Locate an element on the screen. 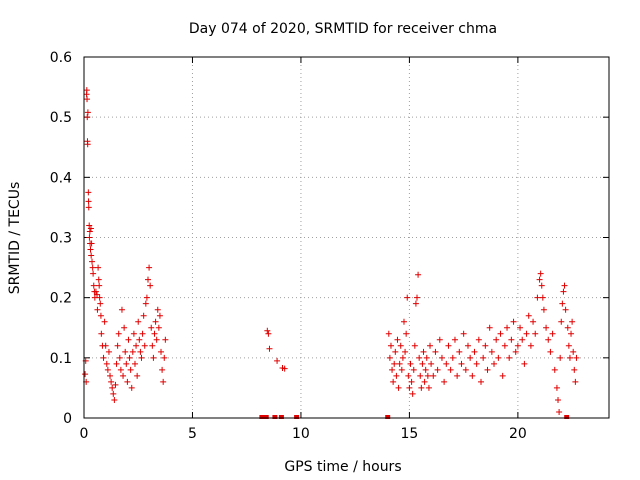  x-tick-label: 20 is located at coordinates (518, 434).